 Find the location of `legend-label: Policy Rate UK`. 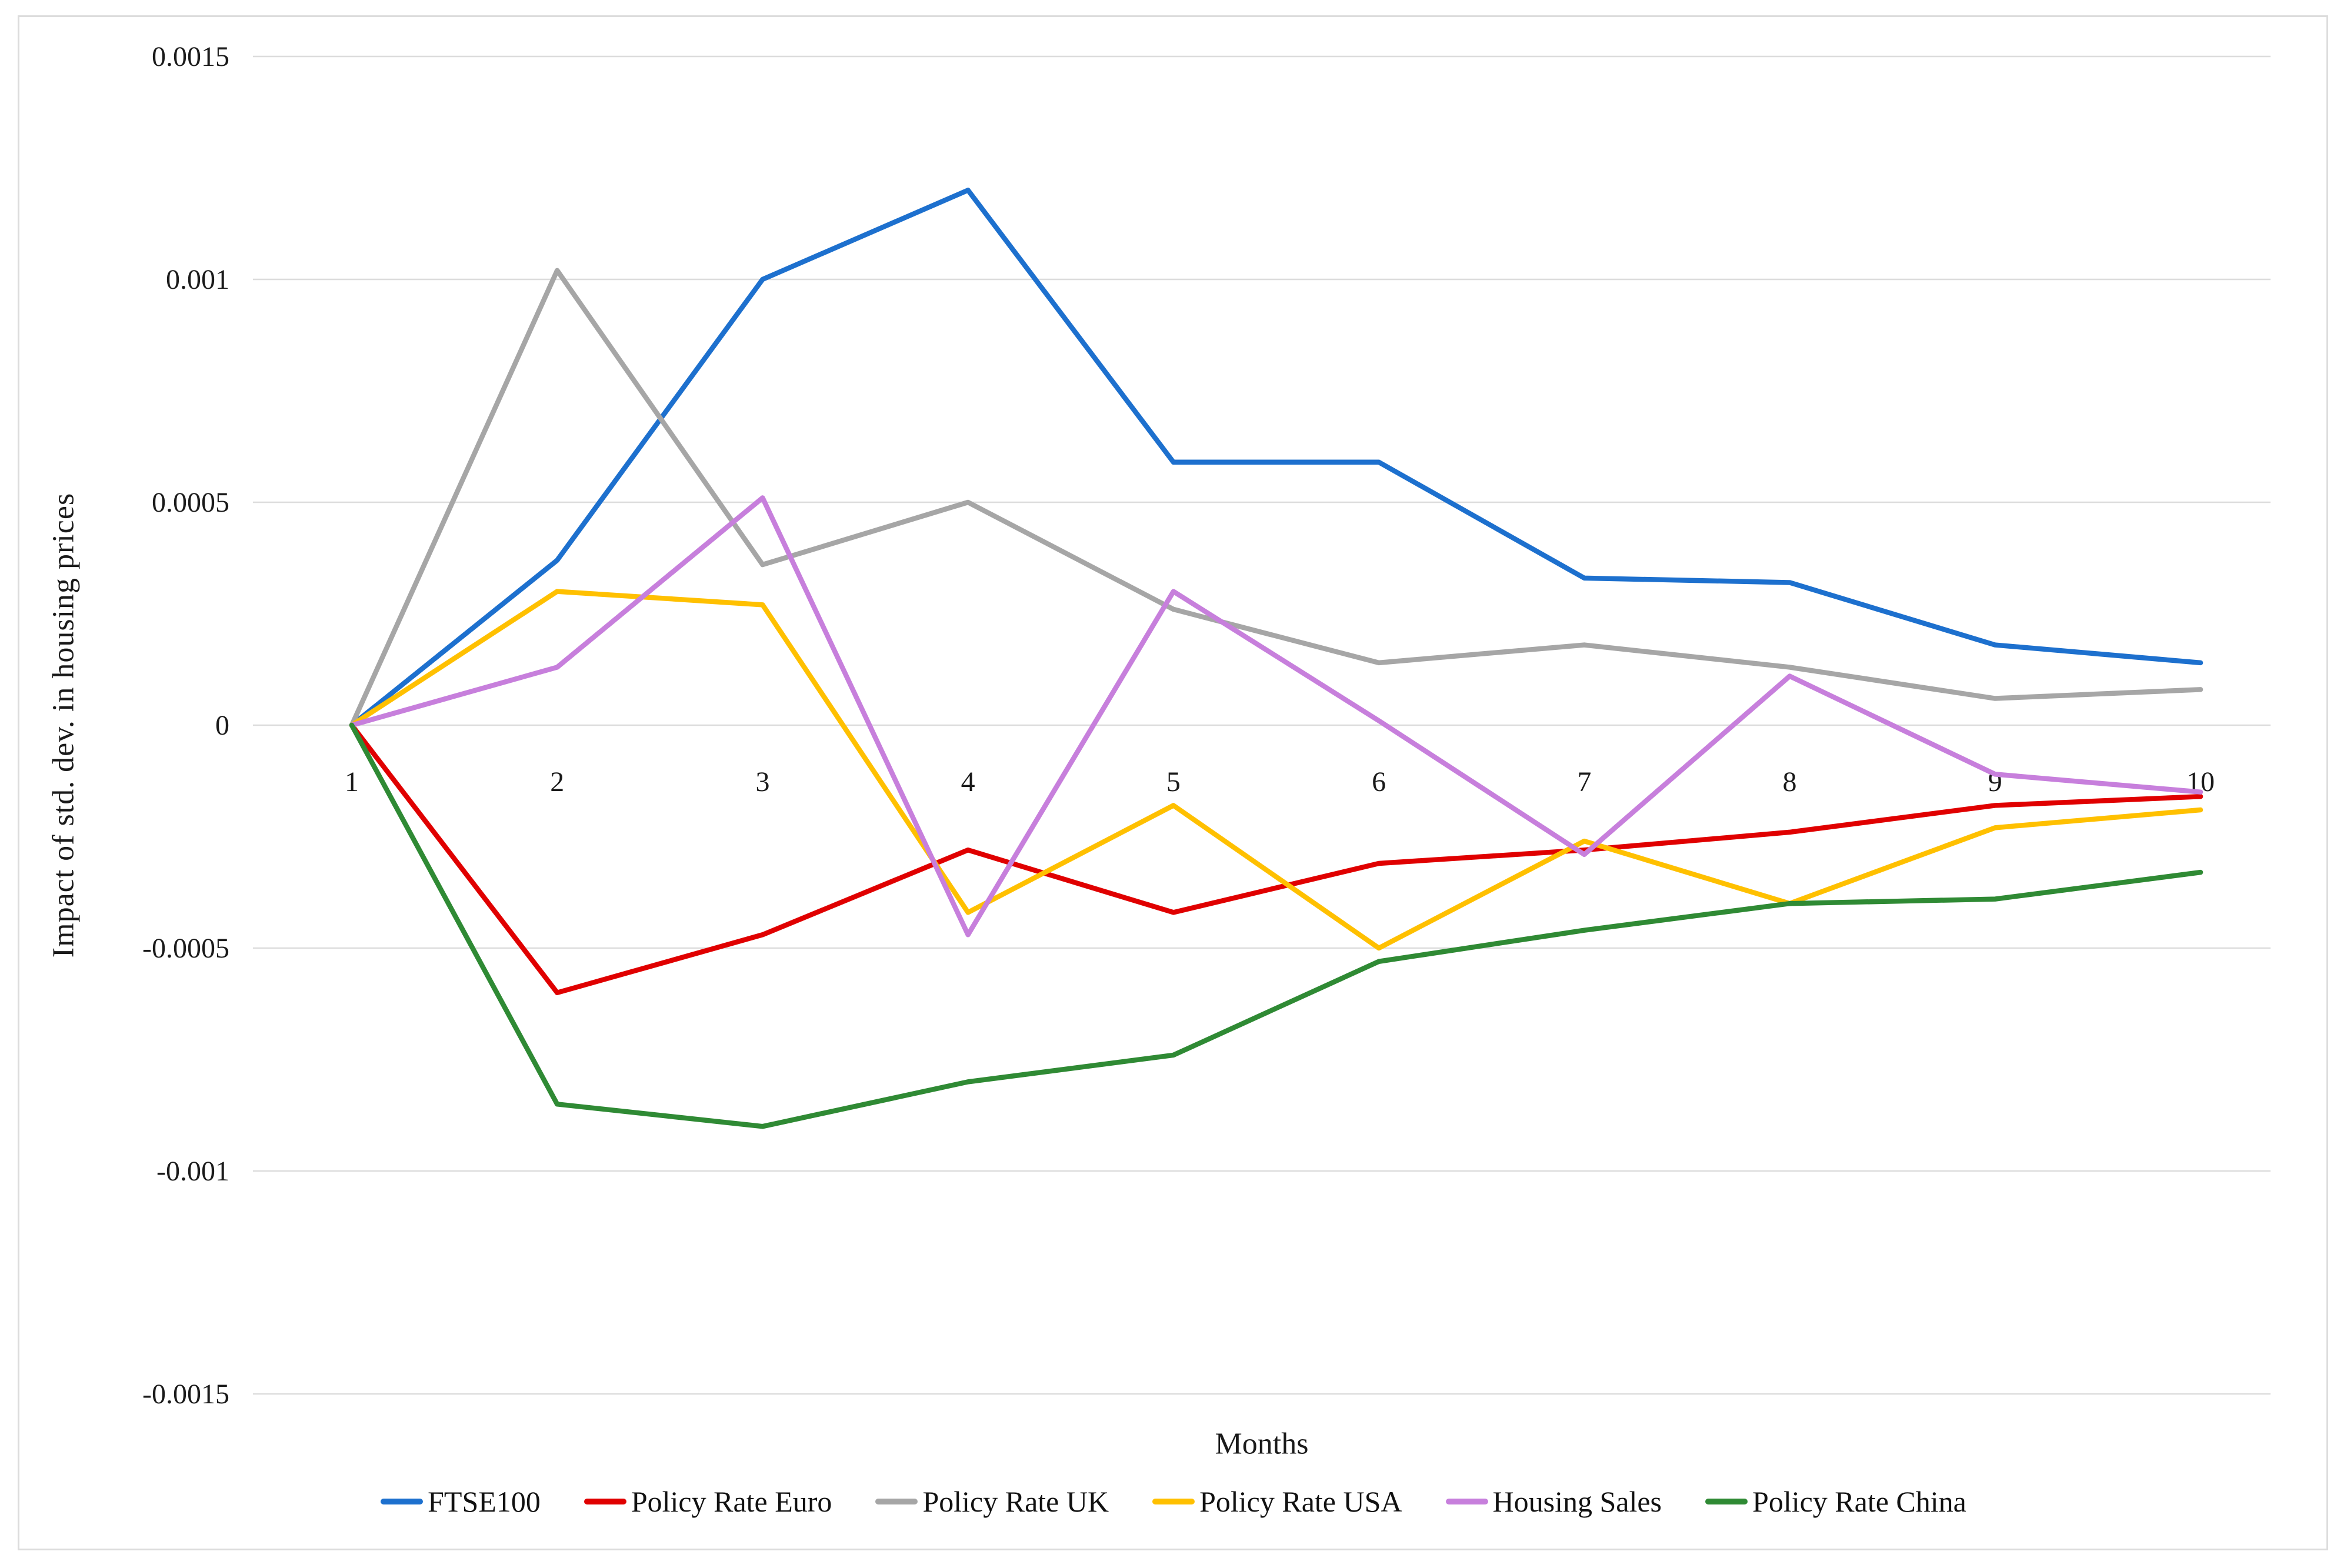

legend-label: Policy Rate UK is located at coordinates (1015, 1501).